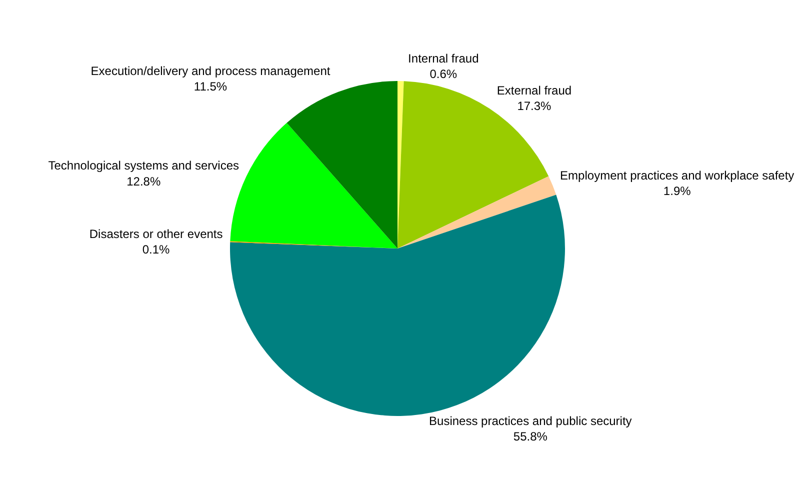 This screenshot has height=495, width=799. Describe the element at coordinates (156, 249) in the screenshot. I see `data-label: 0.1%` at that location.